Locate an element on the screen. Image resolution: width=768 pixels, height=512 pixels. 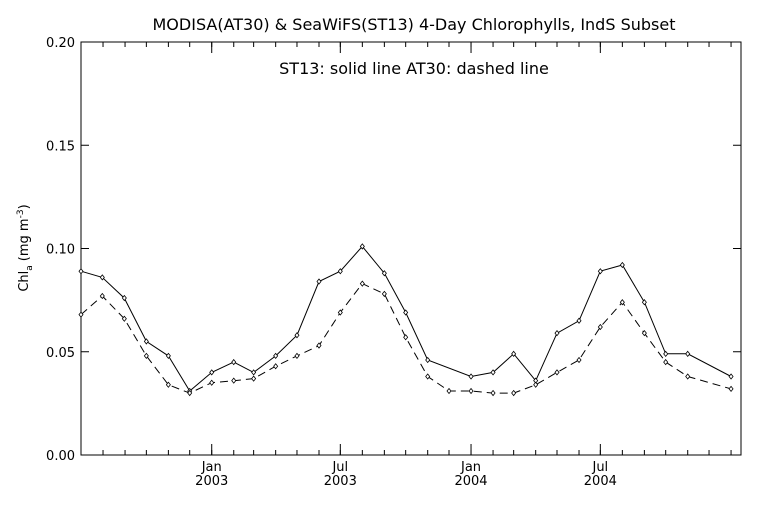
y-tick-label: 0.15 is located at coordinates (60, 146).